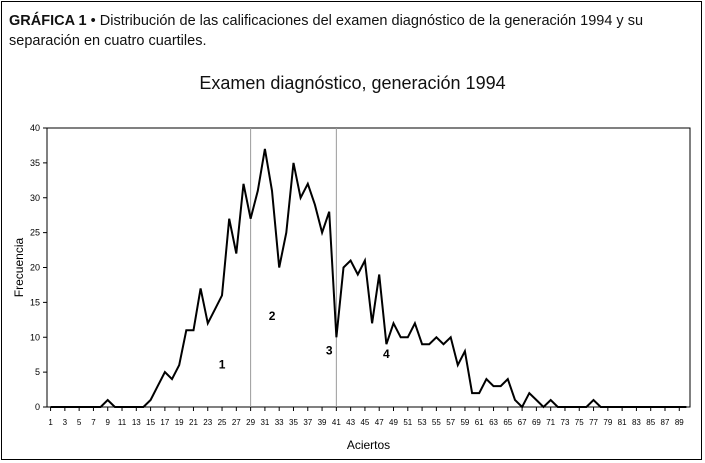 The width and height of the screenshot is (705, 463). What do you see at coordinates (536, 422) in the screenshot?
I see `x-tick-label-69: 69` at bounding box center [536, 422].